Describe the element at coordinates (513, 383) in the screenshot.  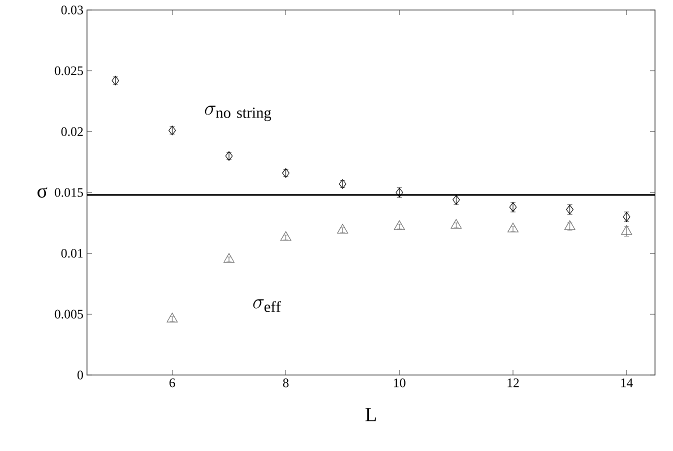
I see `x-tick-label: 12` at that location.